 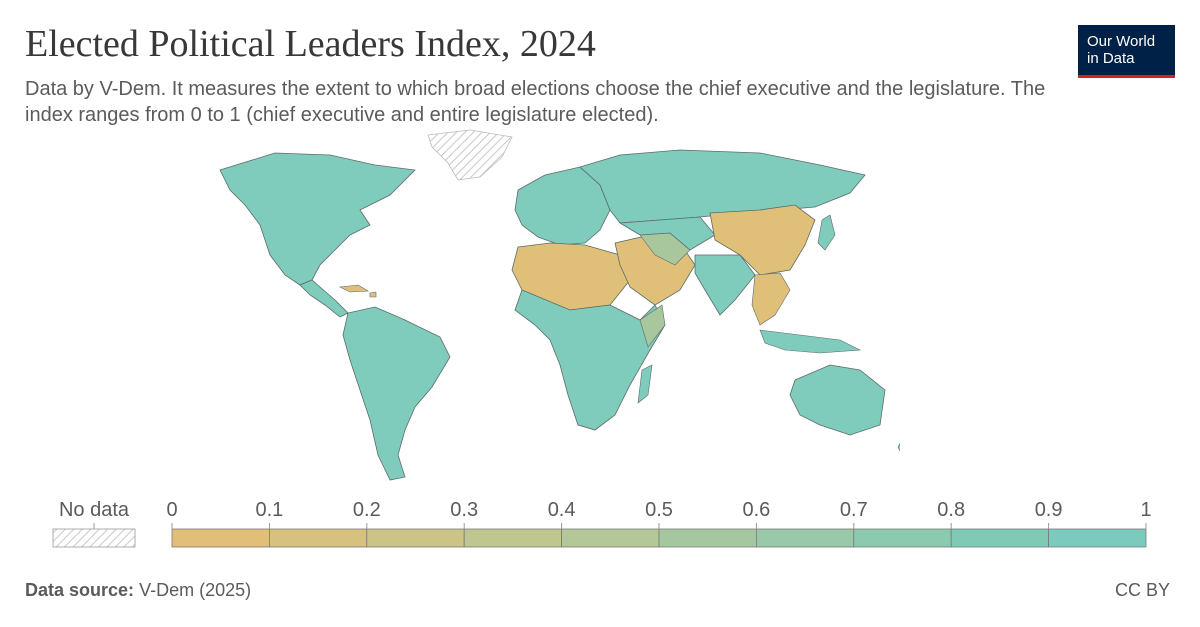 I want to click on logo-line-2: in Data, so click(x=1111, y=58).